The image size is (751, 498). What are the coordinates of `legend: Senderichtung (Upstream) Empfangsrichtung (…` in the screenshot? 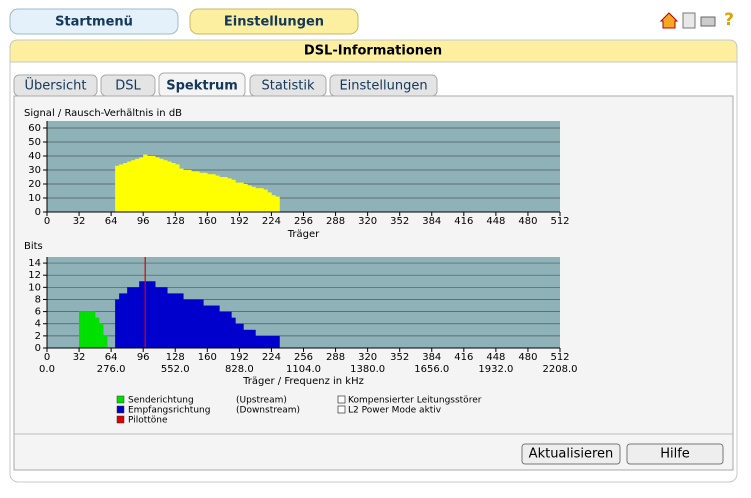 It's located at (299, 410).